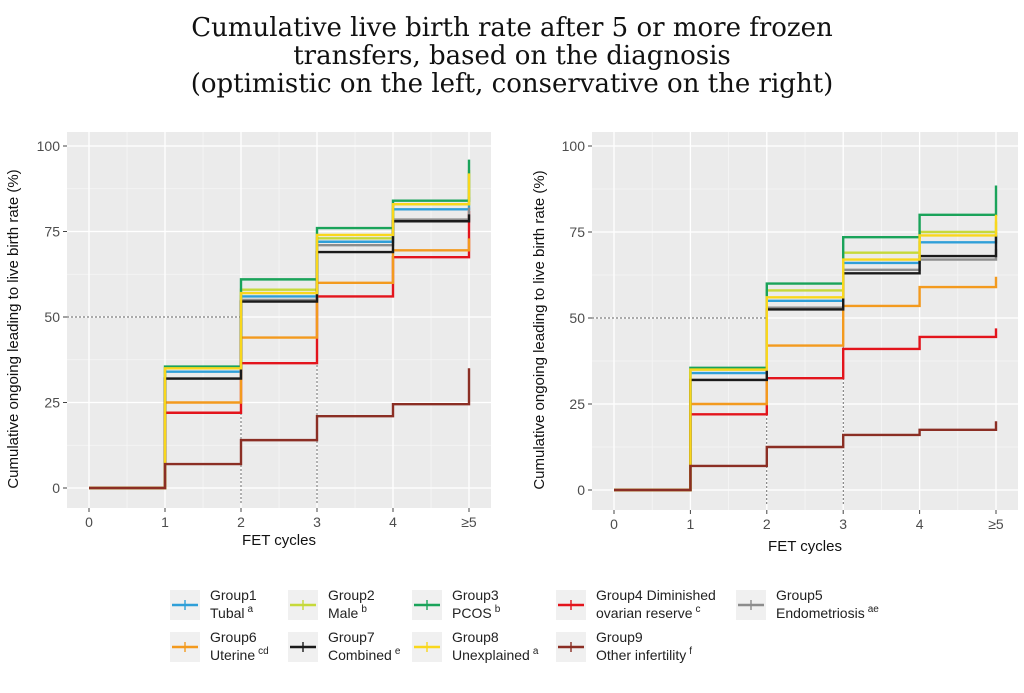 Image resolution: width=1024 pixels, height=693 pixels. Describe the element at coordinates (475, 595) in the screenshot. I see `legend-label-line1: Group3` at that location.